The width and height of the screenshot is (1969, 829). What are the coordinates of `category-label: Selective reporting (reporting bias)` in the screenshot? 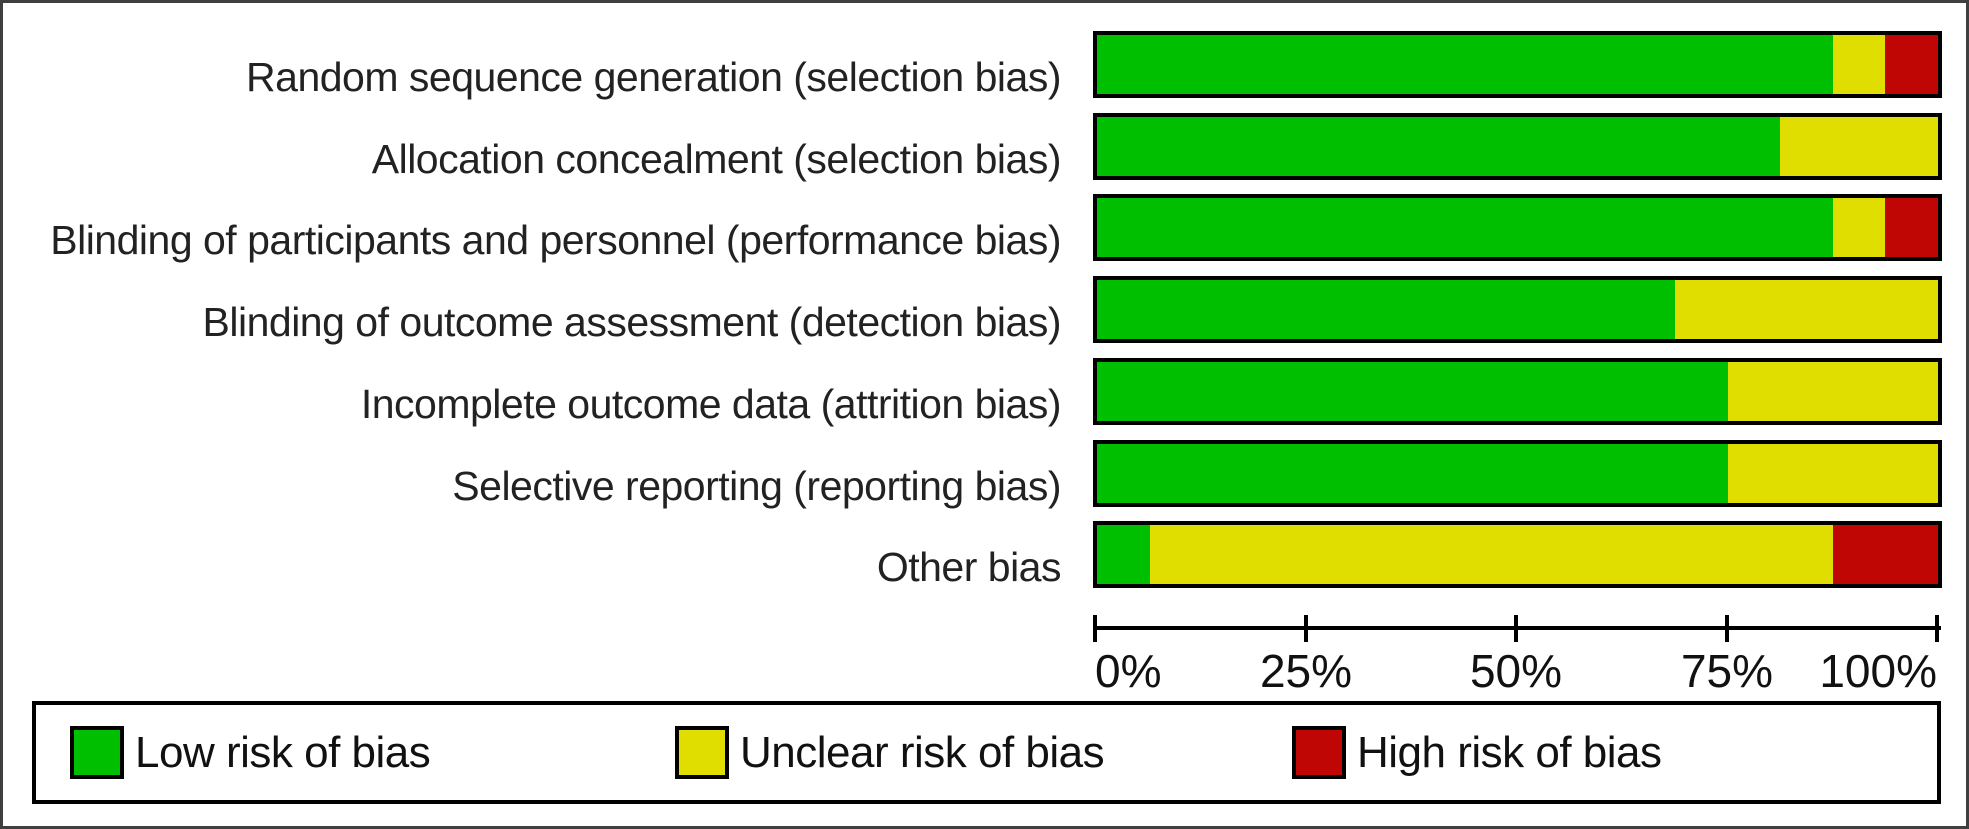 It's located at (756, 486).